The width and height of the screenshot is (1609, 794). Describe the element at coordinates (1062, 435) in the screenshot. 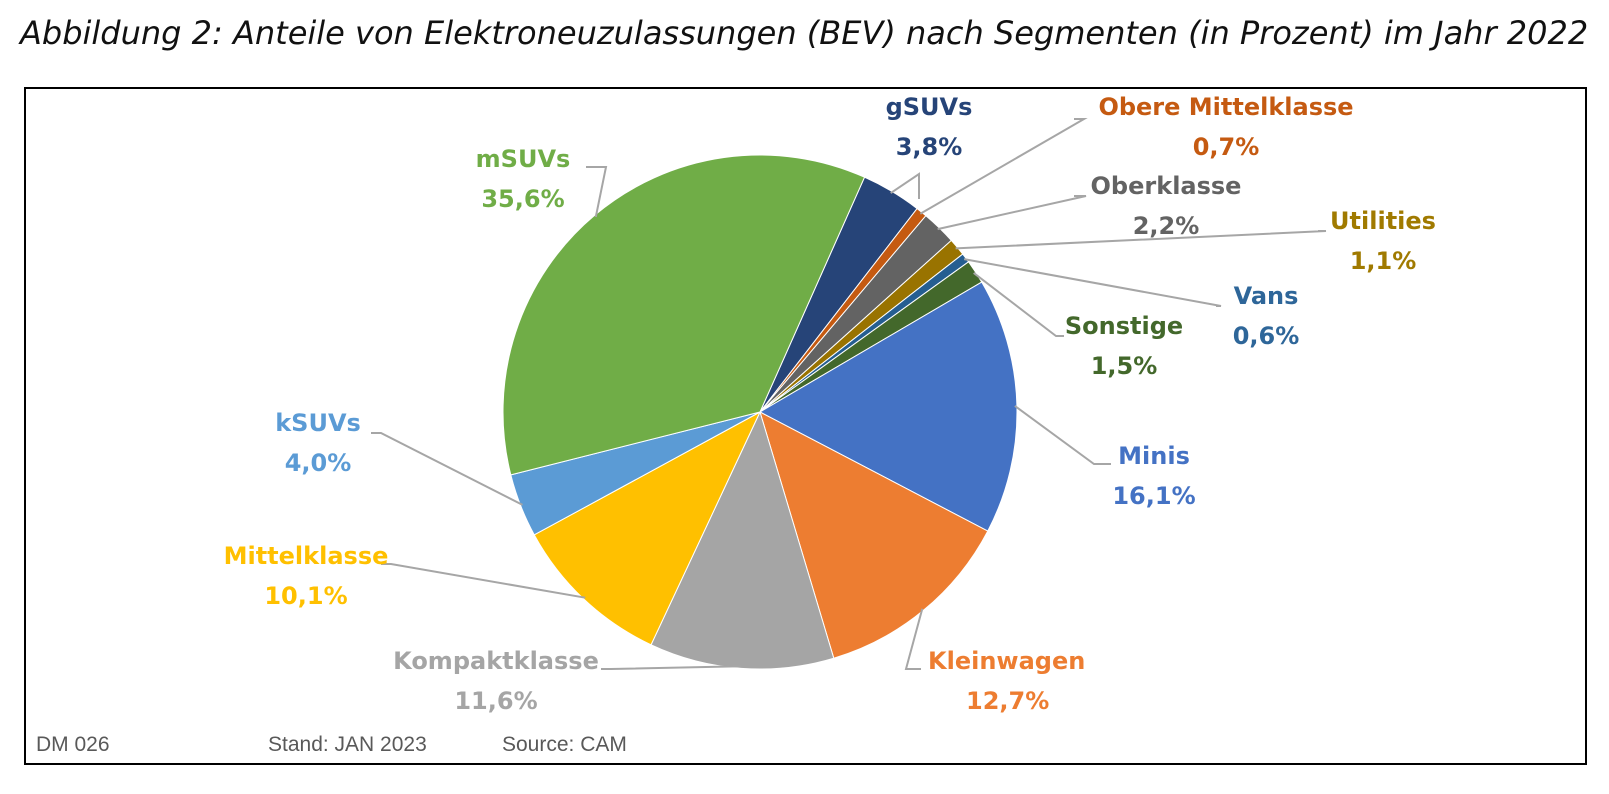

I see `leader-line-minis` at that location.